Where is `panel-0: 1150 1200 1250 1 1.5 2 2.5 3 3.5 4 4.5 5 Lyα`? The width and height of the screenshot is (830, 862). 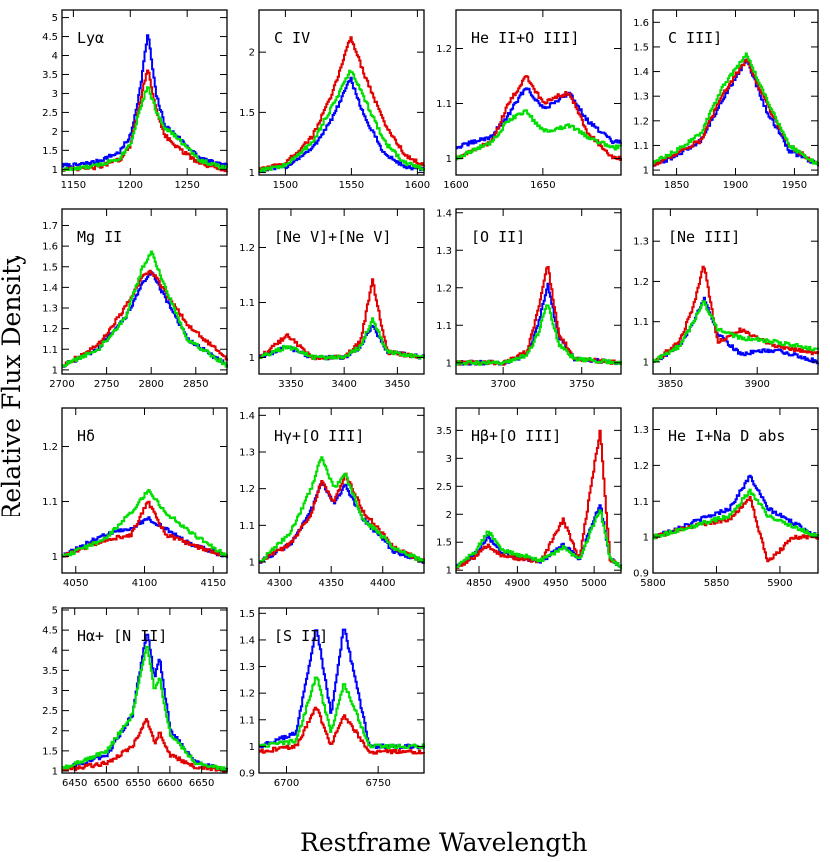
panel-0: 1150 1200 1250 1 1.5 2 2.5 3 3.5 4 4.5 5 Lyα is located at coordinates (135, 100).